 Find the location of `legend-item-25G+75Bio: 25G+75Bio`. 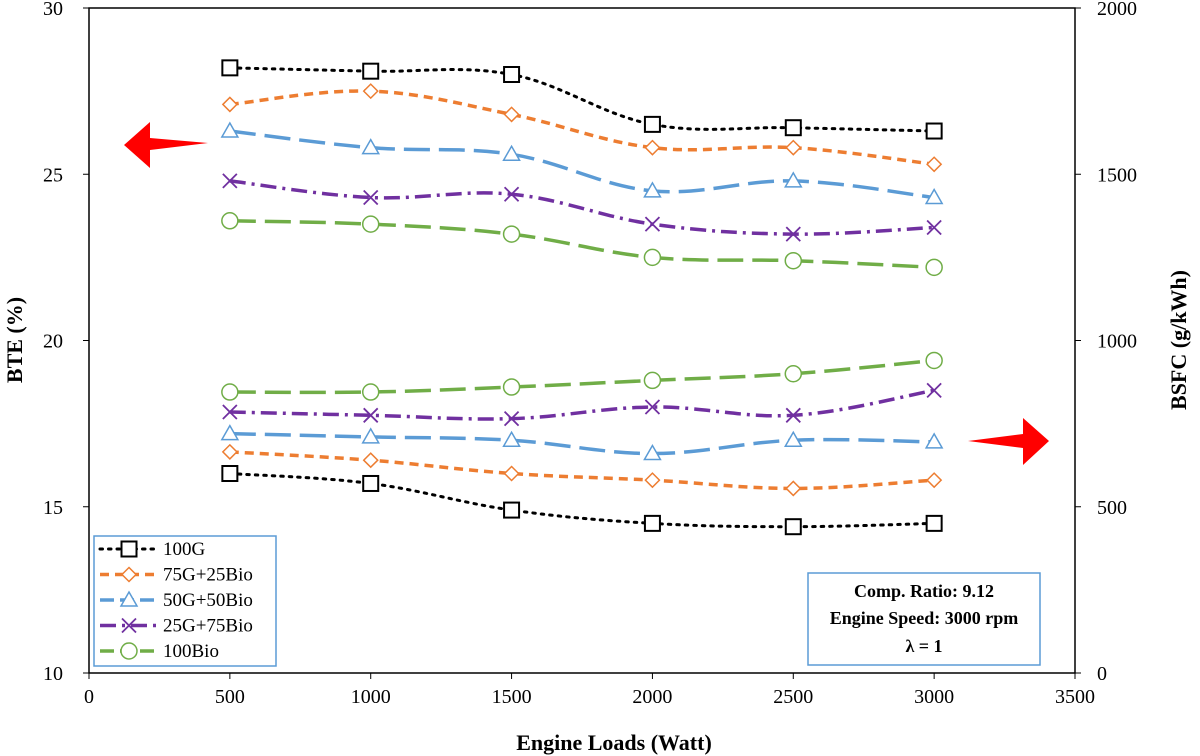

legend-item-25G+75Bio: 25G+75Bio is located at coordinates (176, 626).